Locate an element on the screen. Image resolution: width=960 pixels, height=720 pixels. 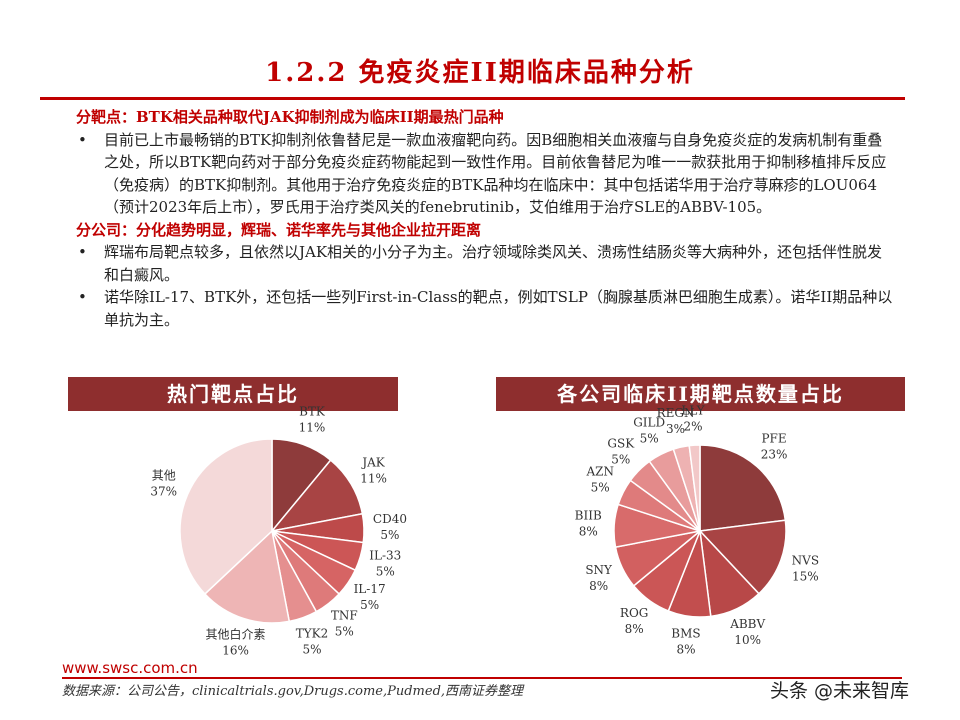
watermark: 头条 @未来智库 is located at coordinates (840, 691).